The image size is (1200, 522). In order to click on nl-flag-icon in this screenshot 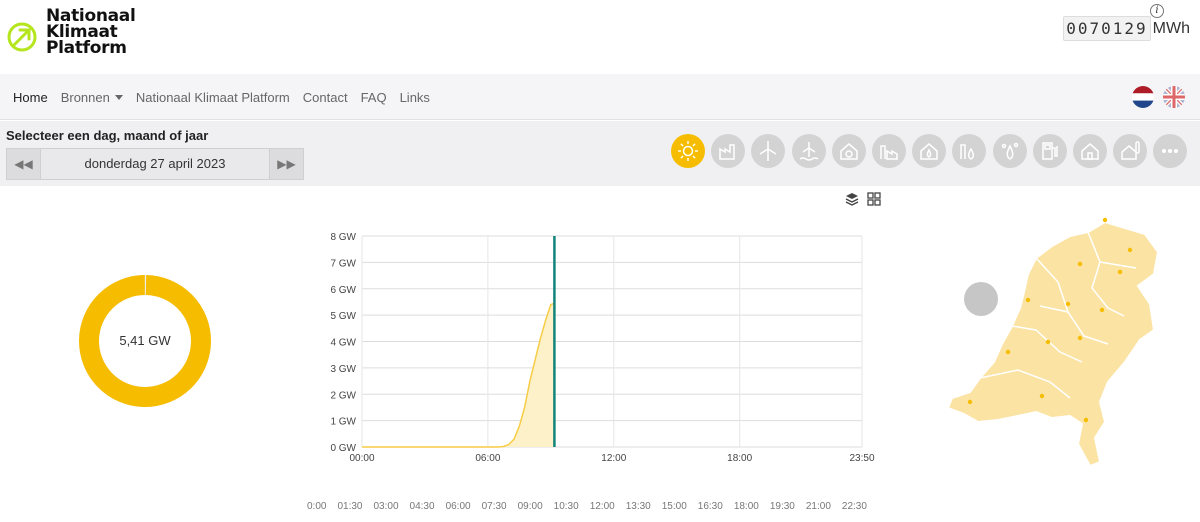, I will do `click(1143, 97)`.